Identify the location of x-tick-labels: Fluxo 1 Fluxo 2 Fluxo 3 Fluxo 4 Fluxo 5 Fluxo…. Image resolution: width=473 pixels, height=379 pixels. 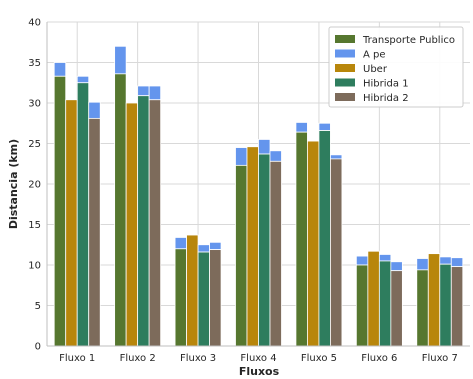
(258, 358).